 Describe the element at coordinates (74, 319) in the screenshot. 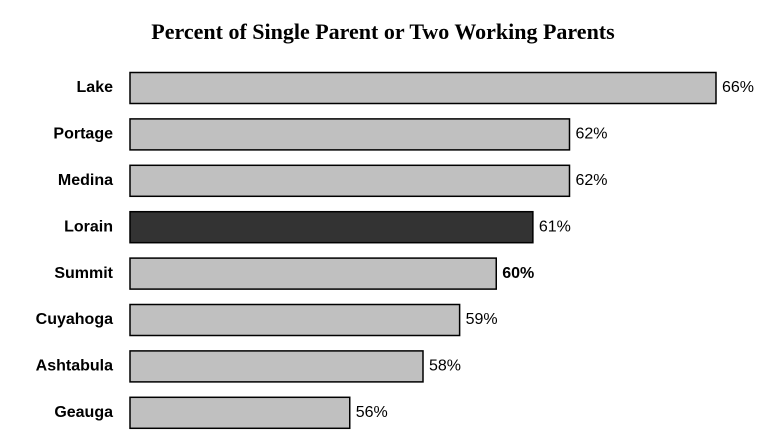

I see `category-label: Cuyahoga` at that location.